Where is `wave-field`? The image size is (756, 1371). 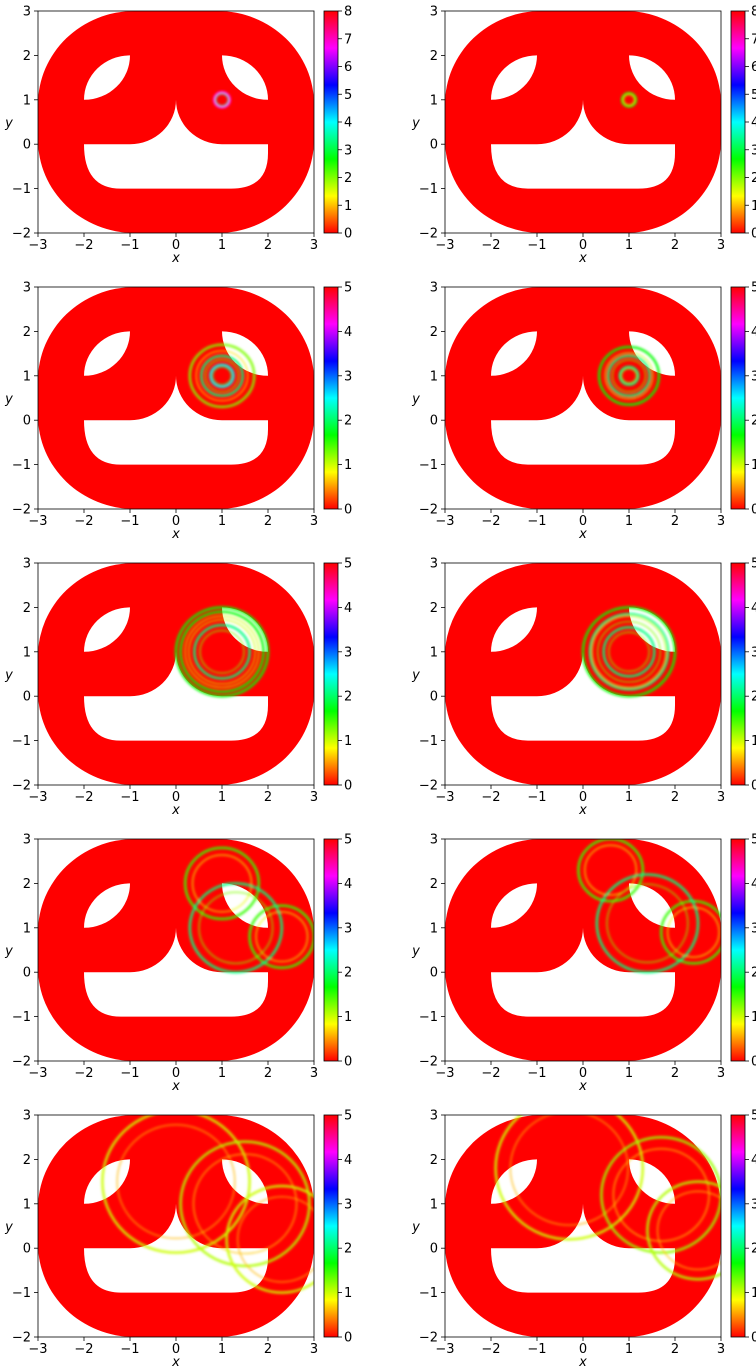 wave-field is located at coordinates (629, 375).